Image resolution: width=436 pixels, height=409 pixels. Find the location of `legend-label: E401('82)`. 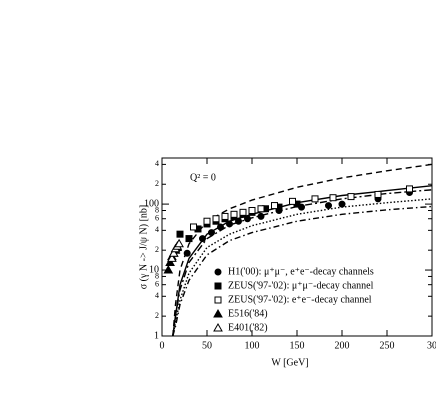

legend-label: E401('82) is located at coordinates (248, 327).